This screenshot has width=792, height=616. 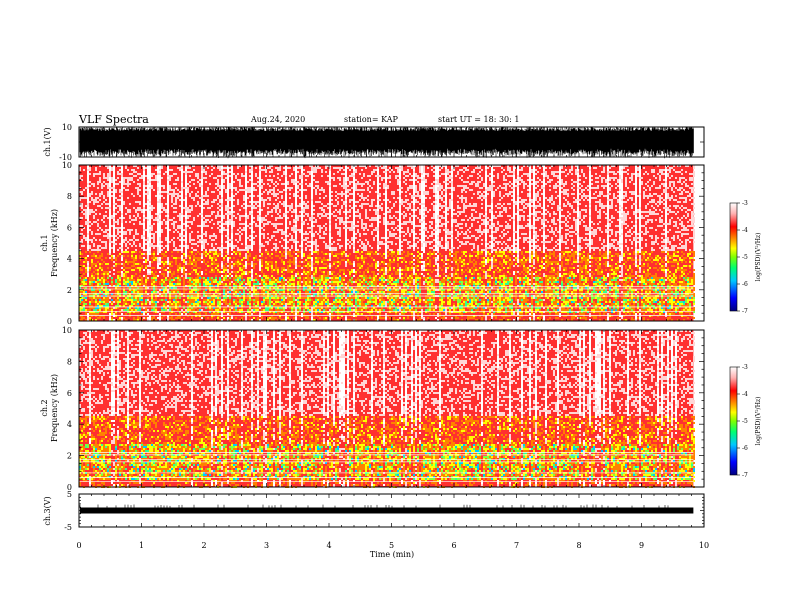 I want to click on ch2-spectrogram-ylabel-frequency: Frequency (kHz), so click(x=54, y=408).